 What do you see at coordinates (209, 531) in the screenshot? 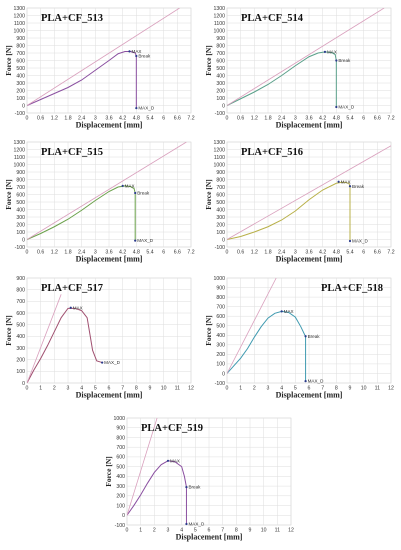
I see `x-tick-label: 6` at bounding box center [209, 531].